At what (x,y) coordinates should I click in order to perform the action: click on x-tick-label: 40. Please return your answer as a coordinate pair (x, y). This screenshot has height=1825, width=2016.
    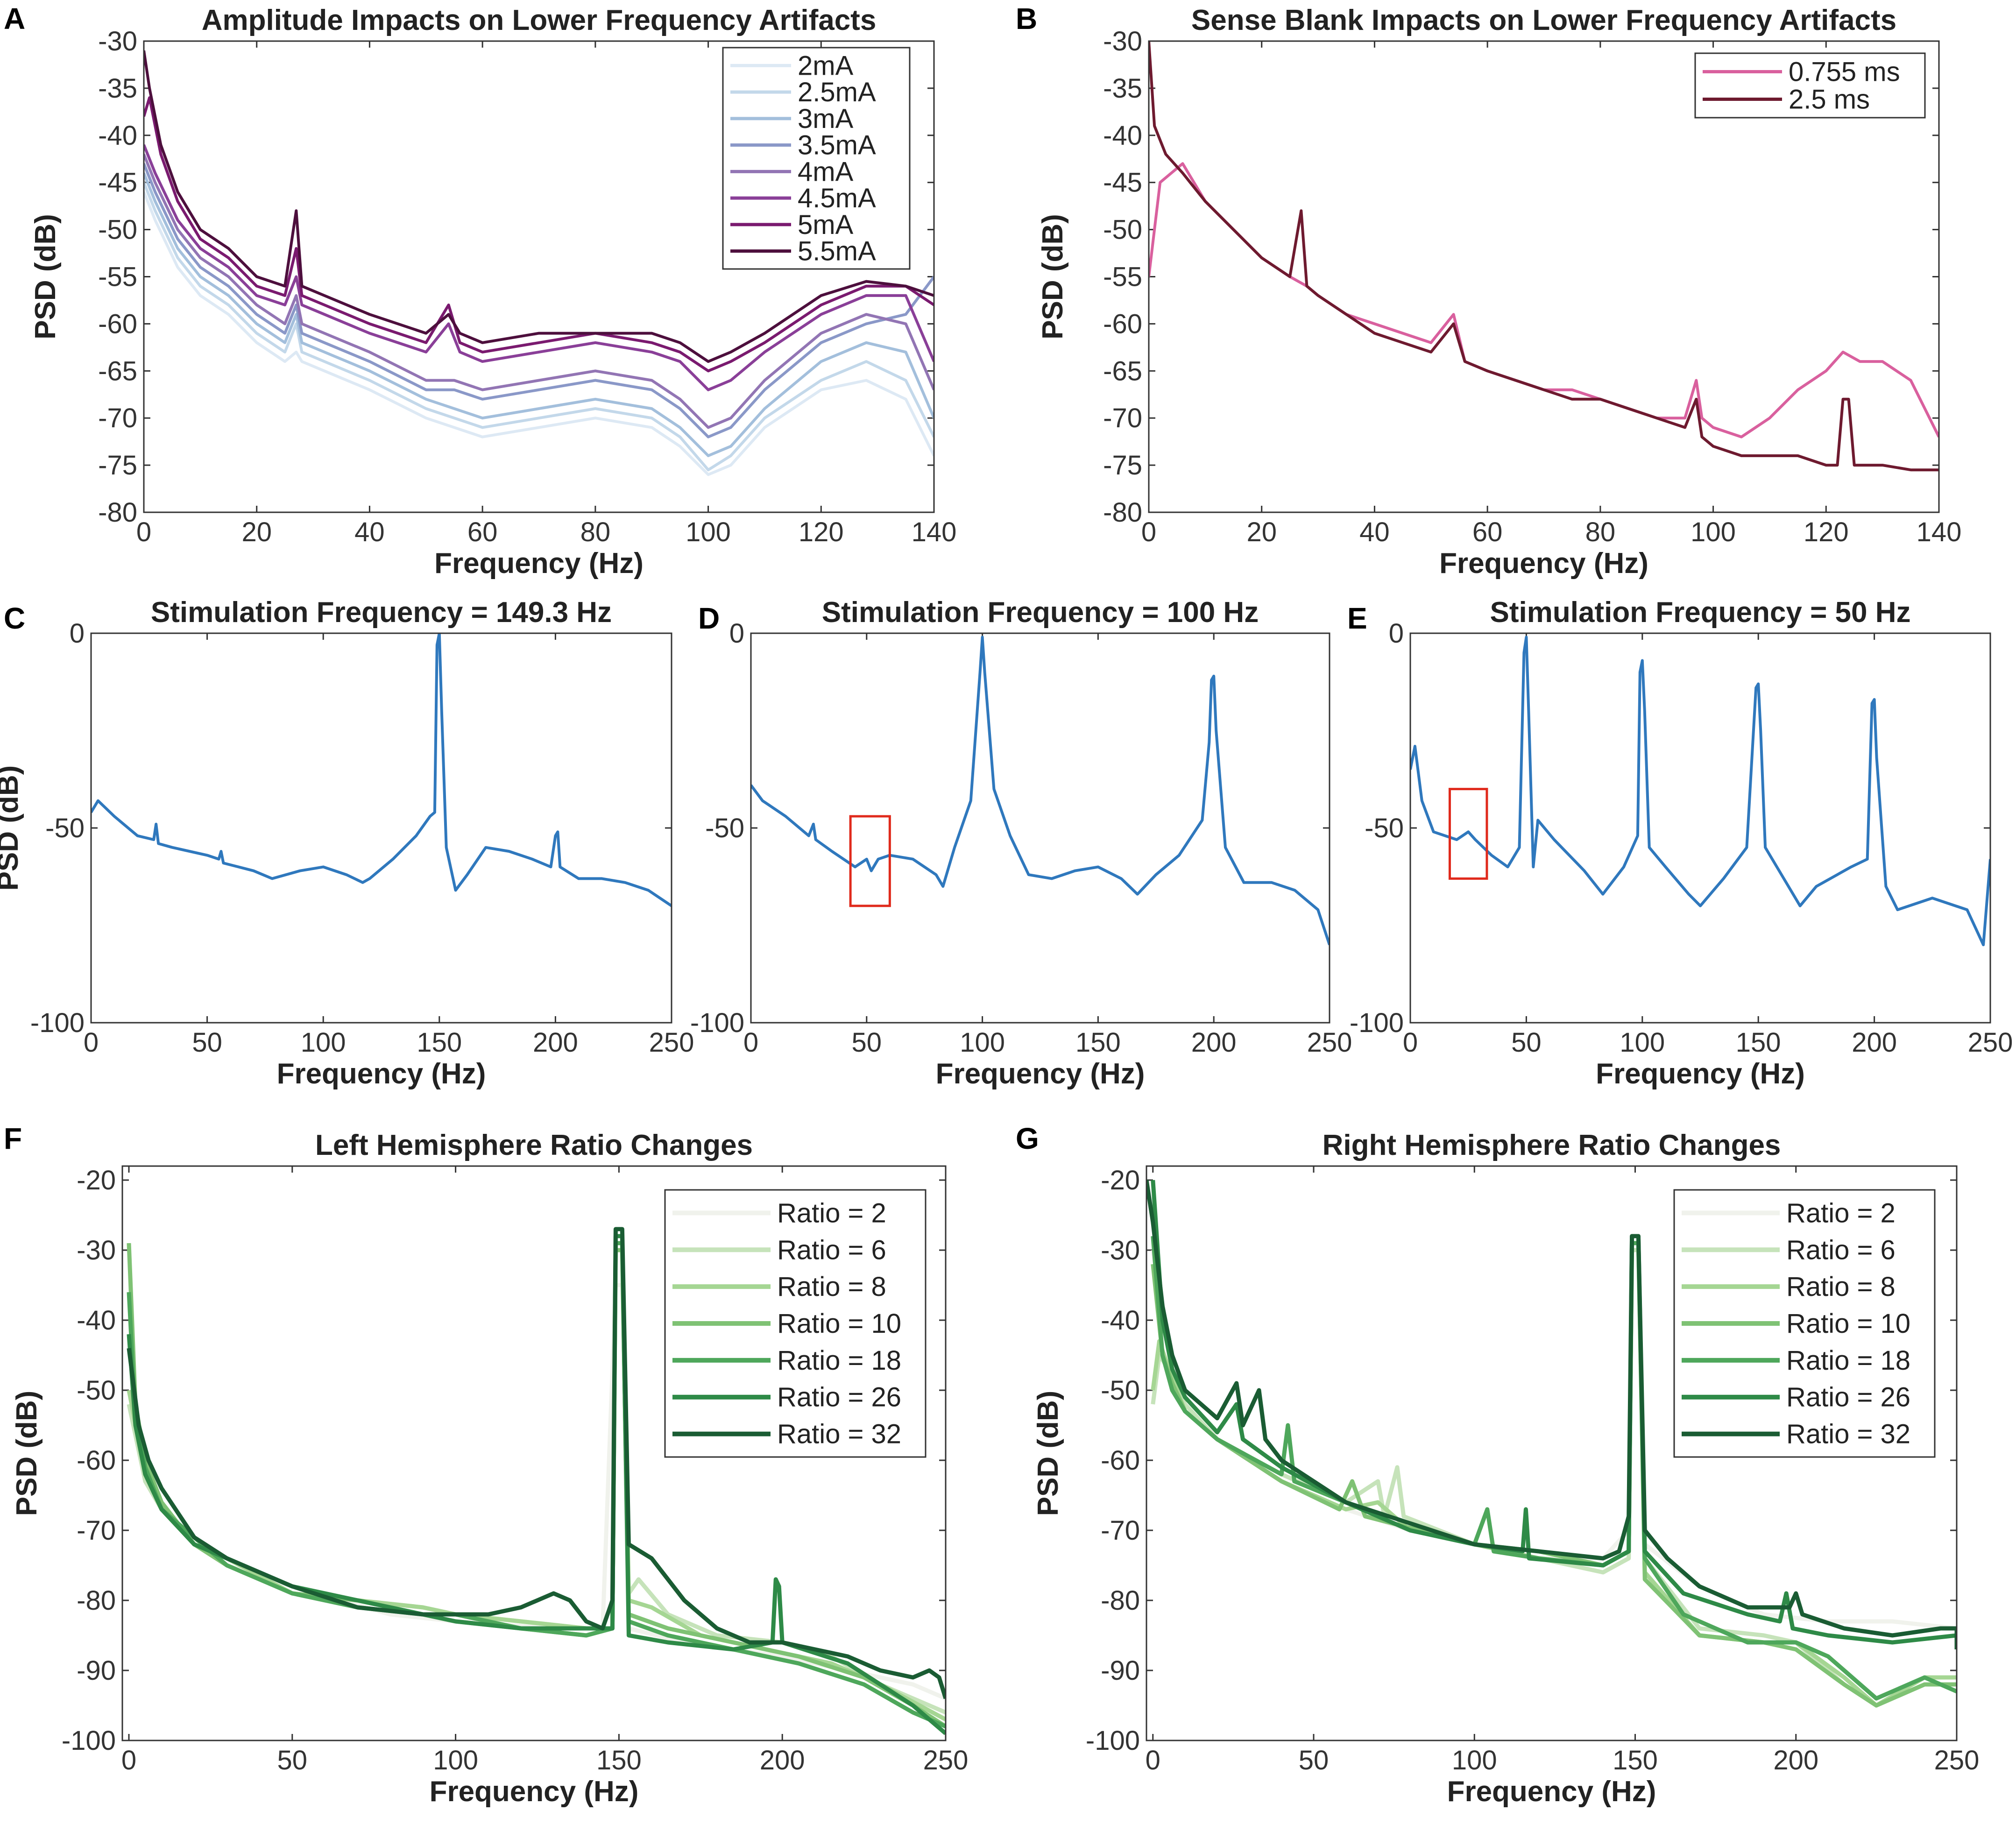
    Looking at the image, I should click on (1374, 532).